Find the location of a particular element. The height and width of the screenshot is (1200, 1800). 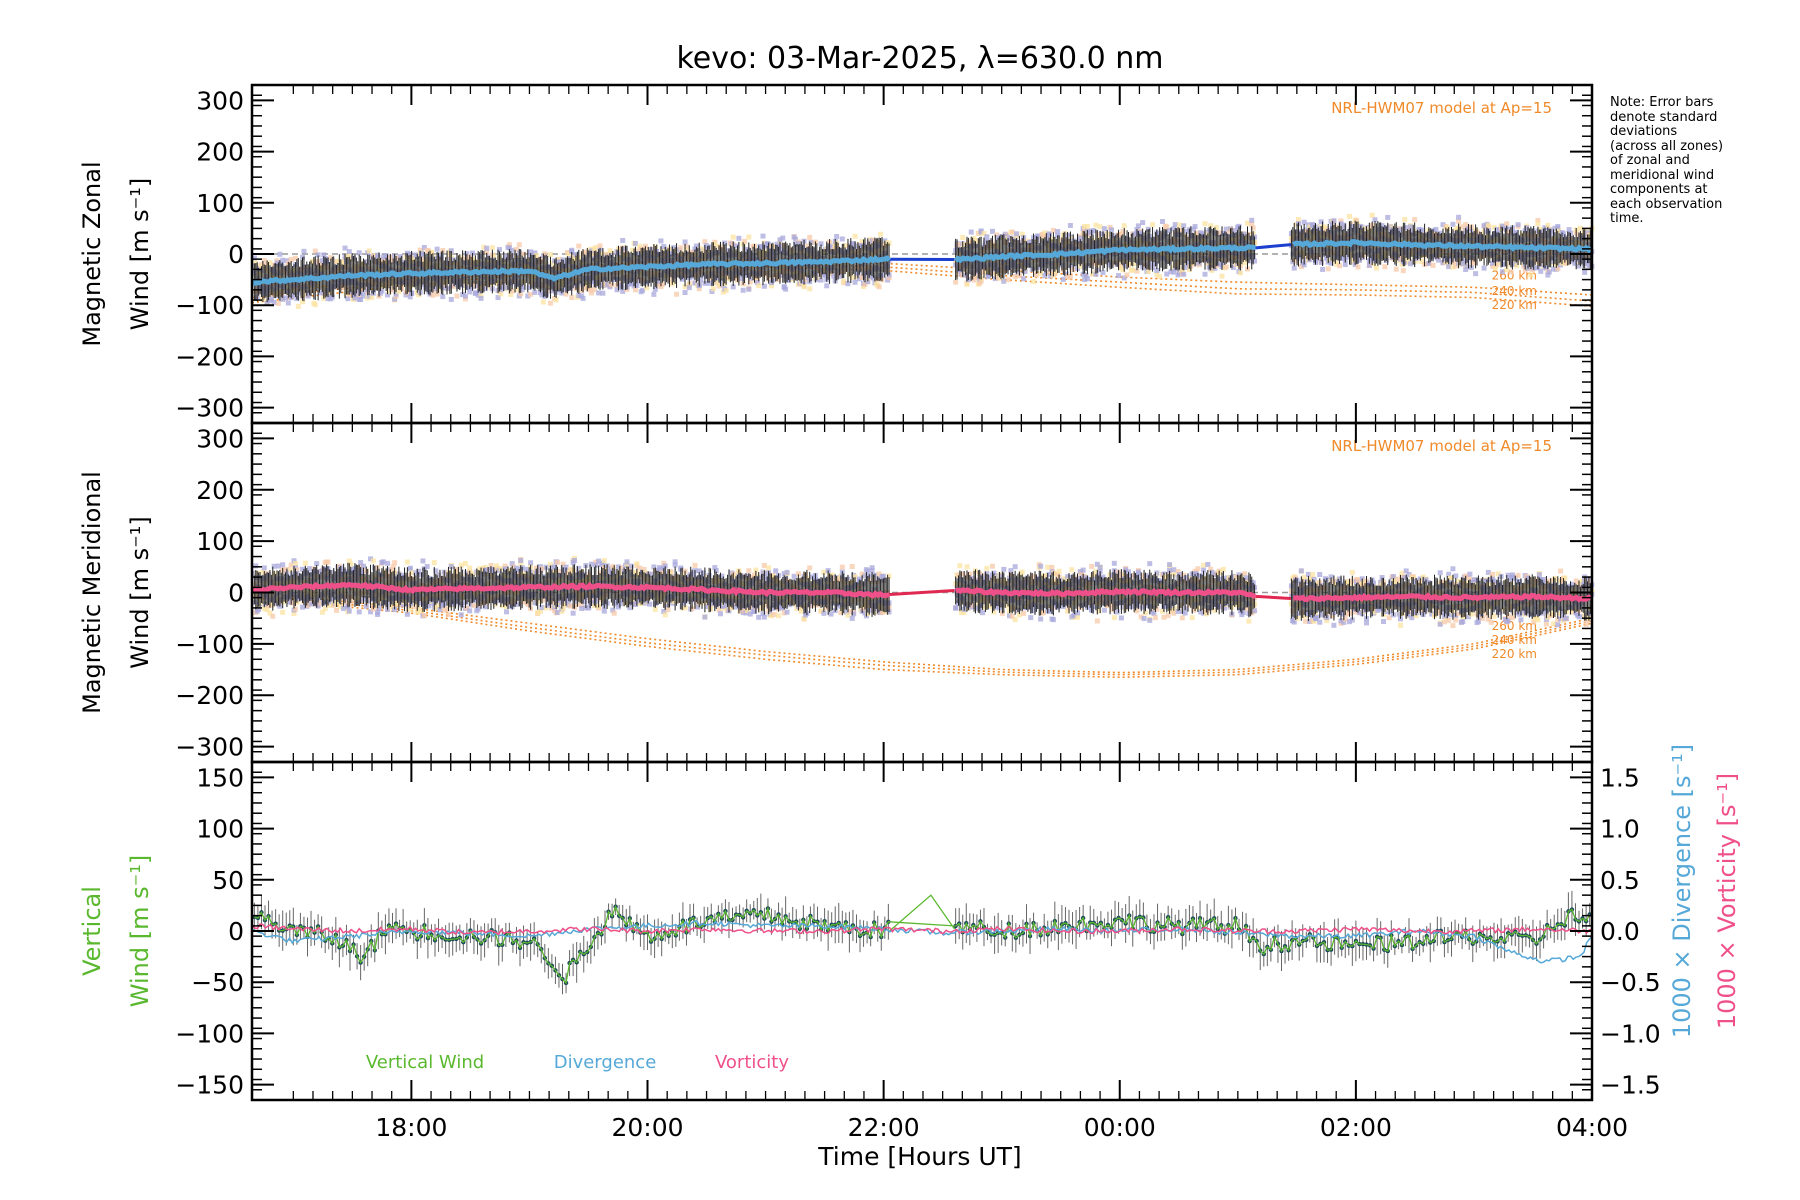

y-axis-label-line1: Magnetic Zonal is located at coordinates (92, 253).